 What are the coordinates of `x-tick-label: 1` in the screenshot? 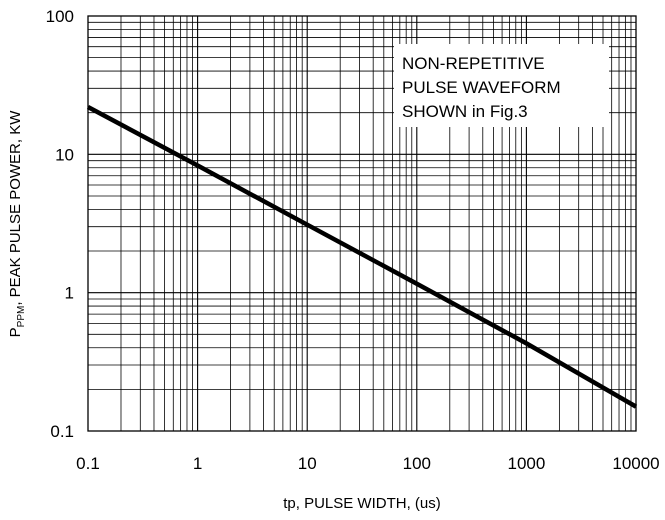 It's located at (197, 463).